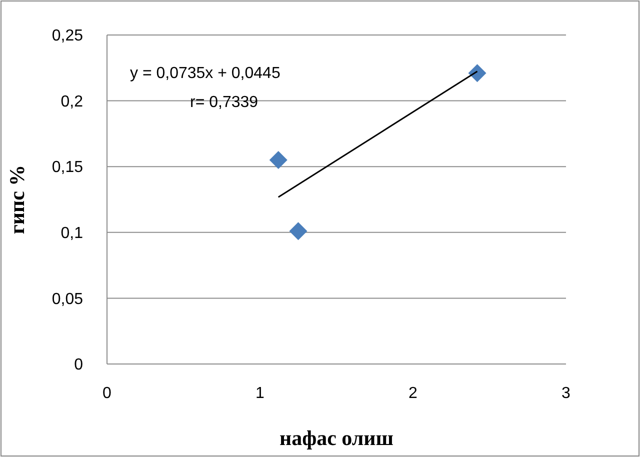 This screenshot has height=457, width=640. What do you see at coordinates (336, 438) in the screenshot?
I see `x-axis-title: нафас олиш` at bounding box center [336, 438].